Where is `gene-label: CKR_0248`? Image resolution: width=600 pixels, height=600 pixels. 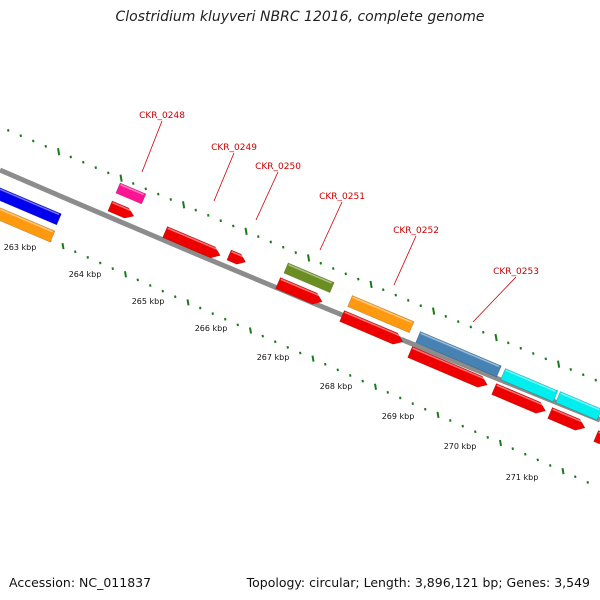
gene-label: CKR_0248 is located at coordinates (162, 116).